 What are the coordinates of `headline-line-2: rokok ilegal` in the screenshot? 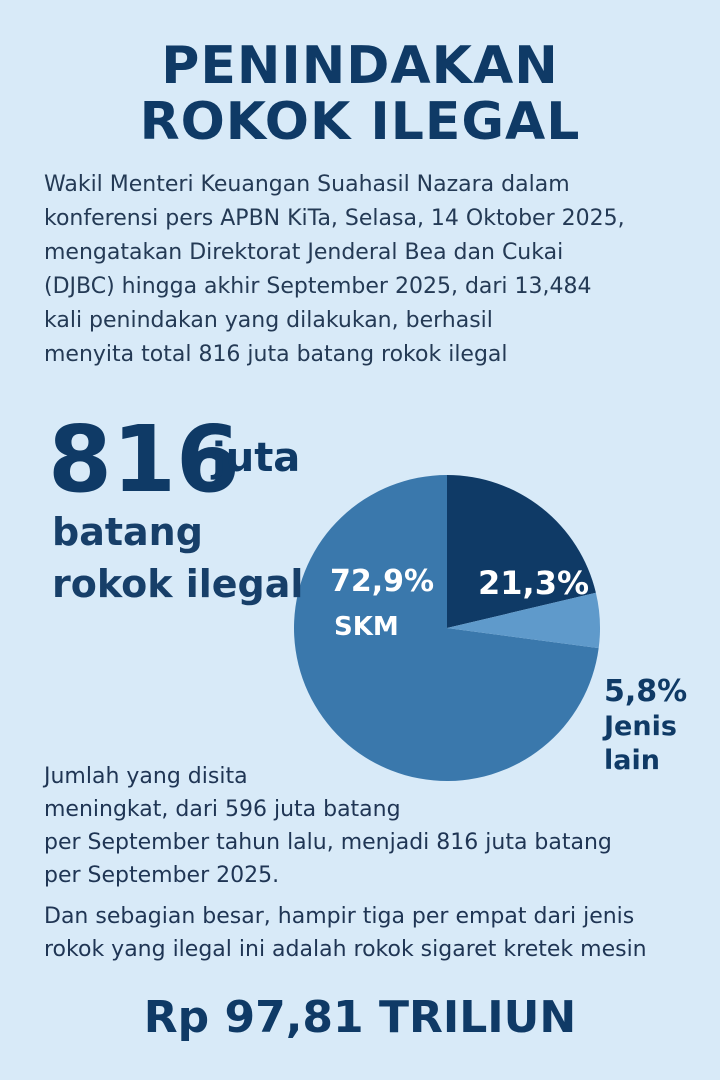 It's located at (178, 584).